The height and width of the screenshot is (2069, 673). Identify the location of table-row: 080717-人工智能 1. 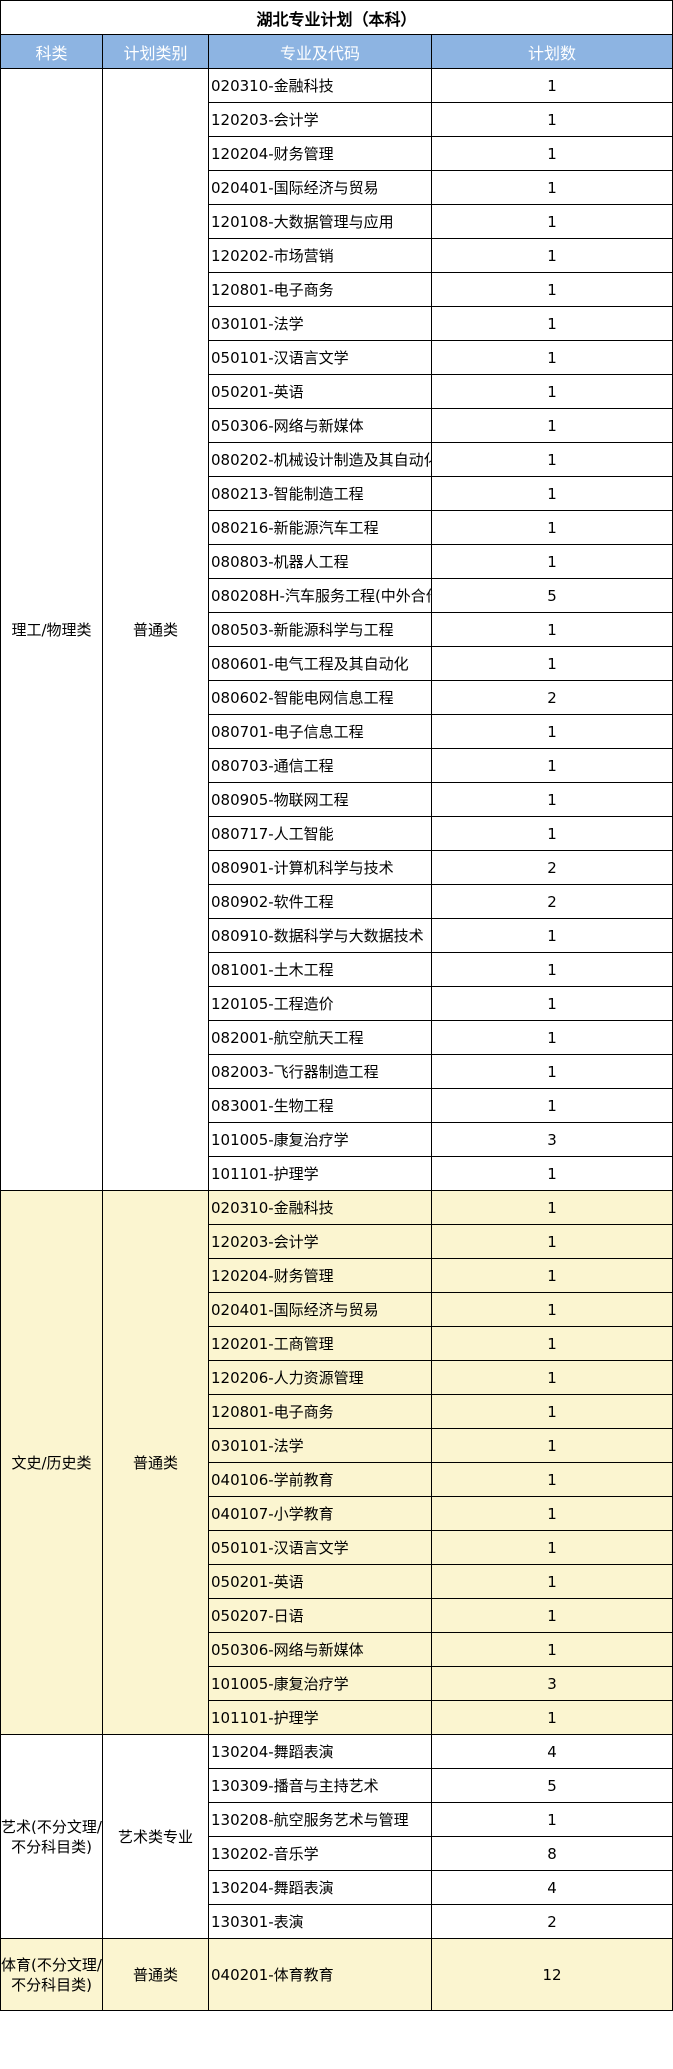
(337, 833).